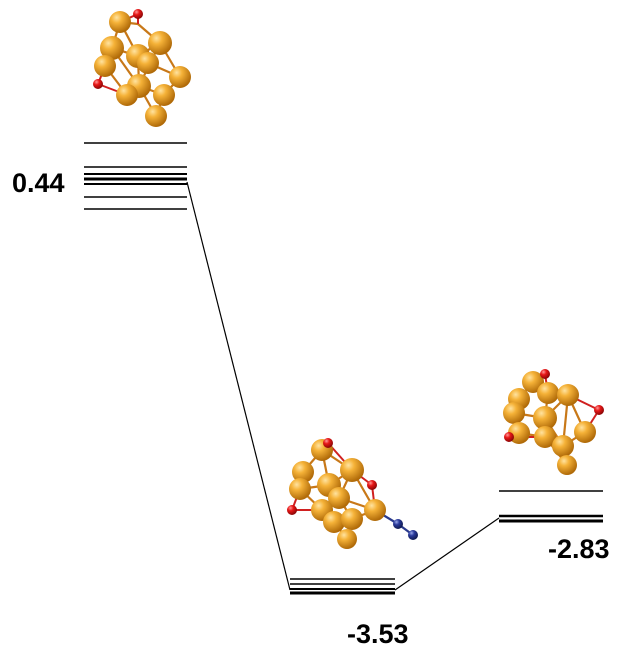 This screenshot has height=645, width=626. Describe the element at coordinates (352, 493) in the screenshot. I see `cluster-adsorbed` at that location.